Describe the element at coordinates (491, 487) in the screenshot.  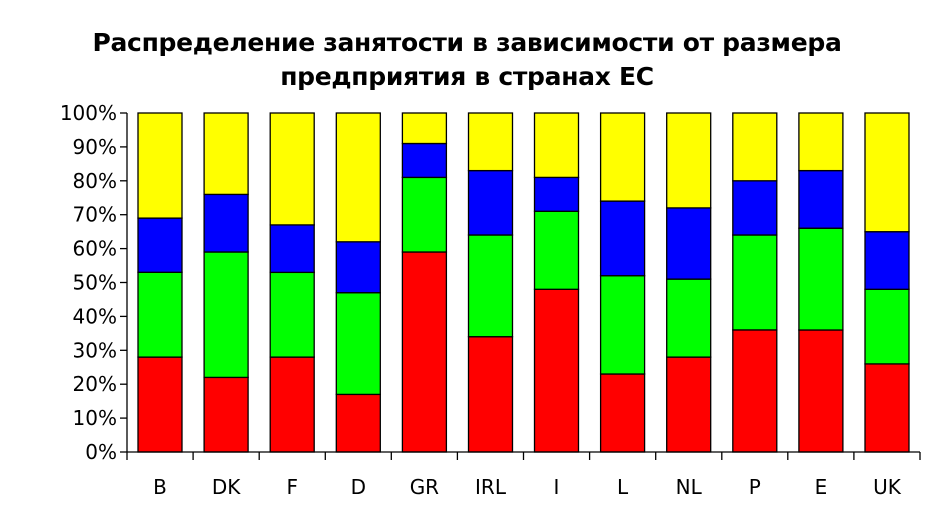
I see `x-tick-label-irl: IRL` at that location.